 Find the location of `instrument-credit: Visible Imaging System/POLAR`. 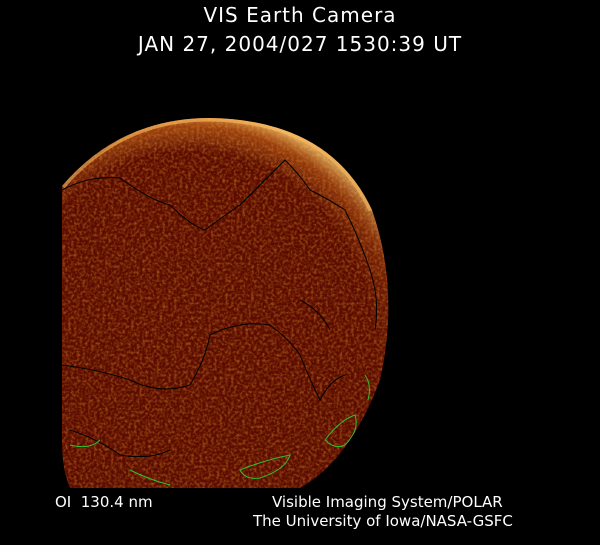

instrument-credit: Visible Imaging System/POLAR is located at coordinates (387, 502).